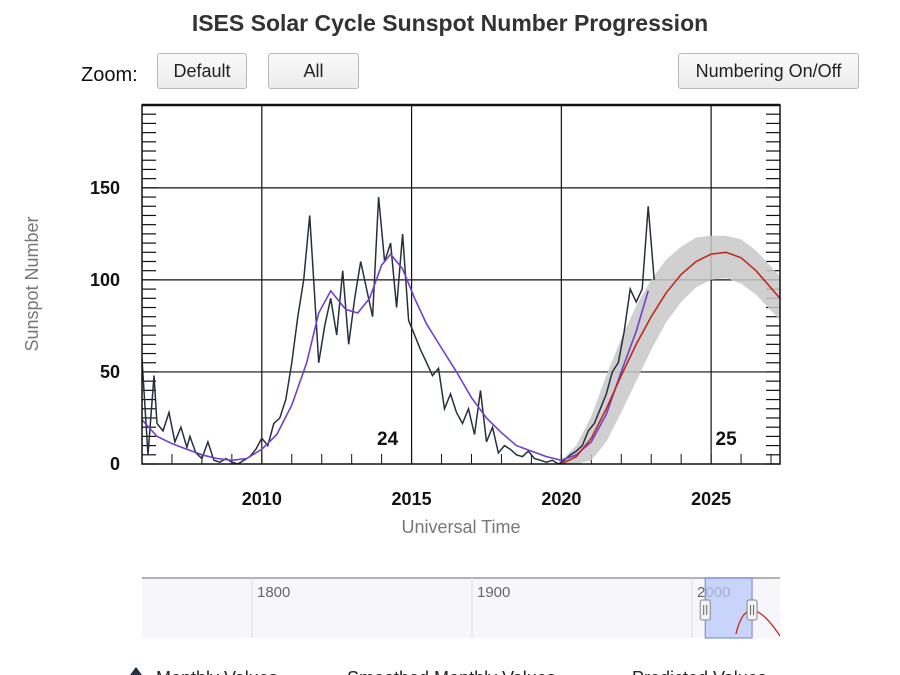 The height and width of the screenshot is (675, 900). I want to click on y-axis-title: Sunspot Number, so click(32, 283).